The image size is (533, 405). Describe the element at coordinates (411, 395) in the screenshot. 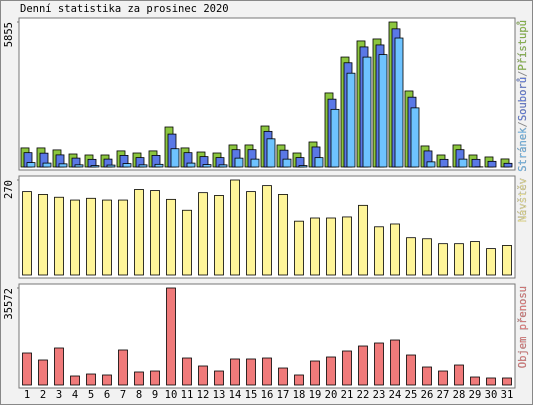

I see `x-tick-label: 25` at that location.